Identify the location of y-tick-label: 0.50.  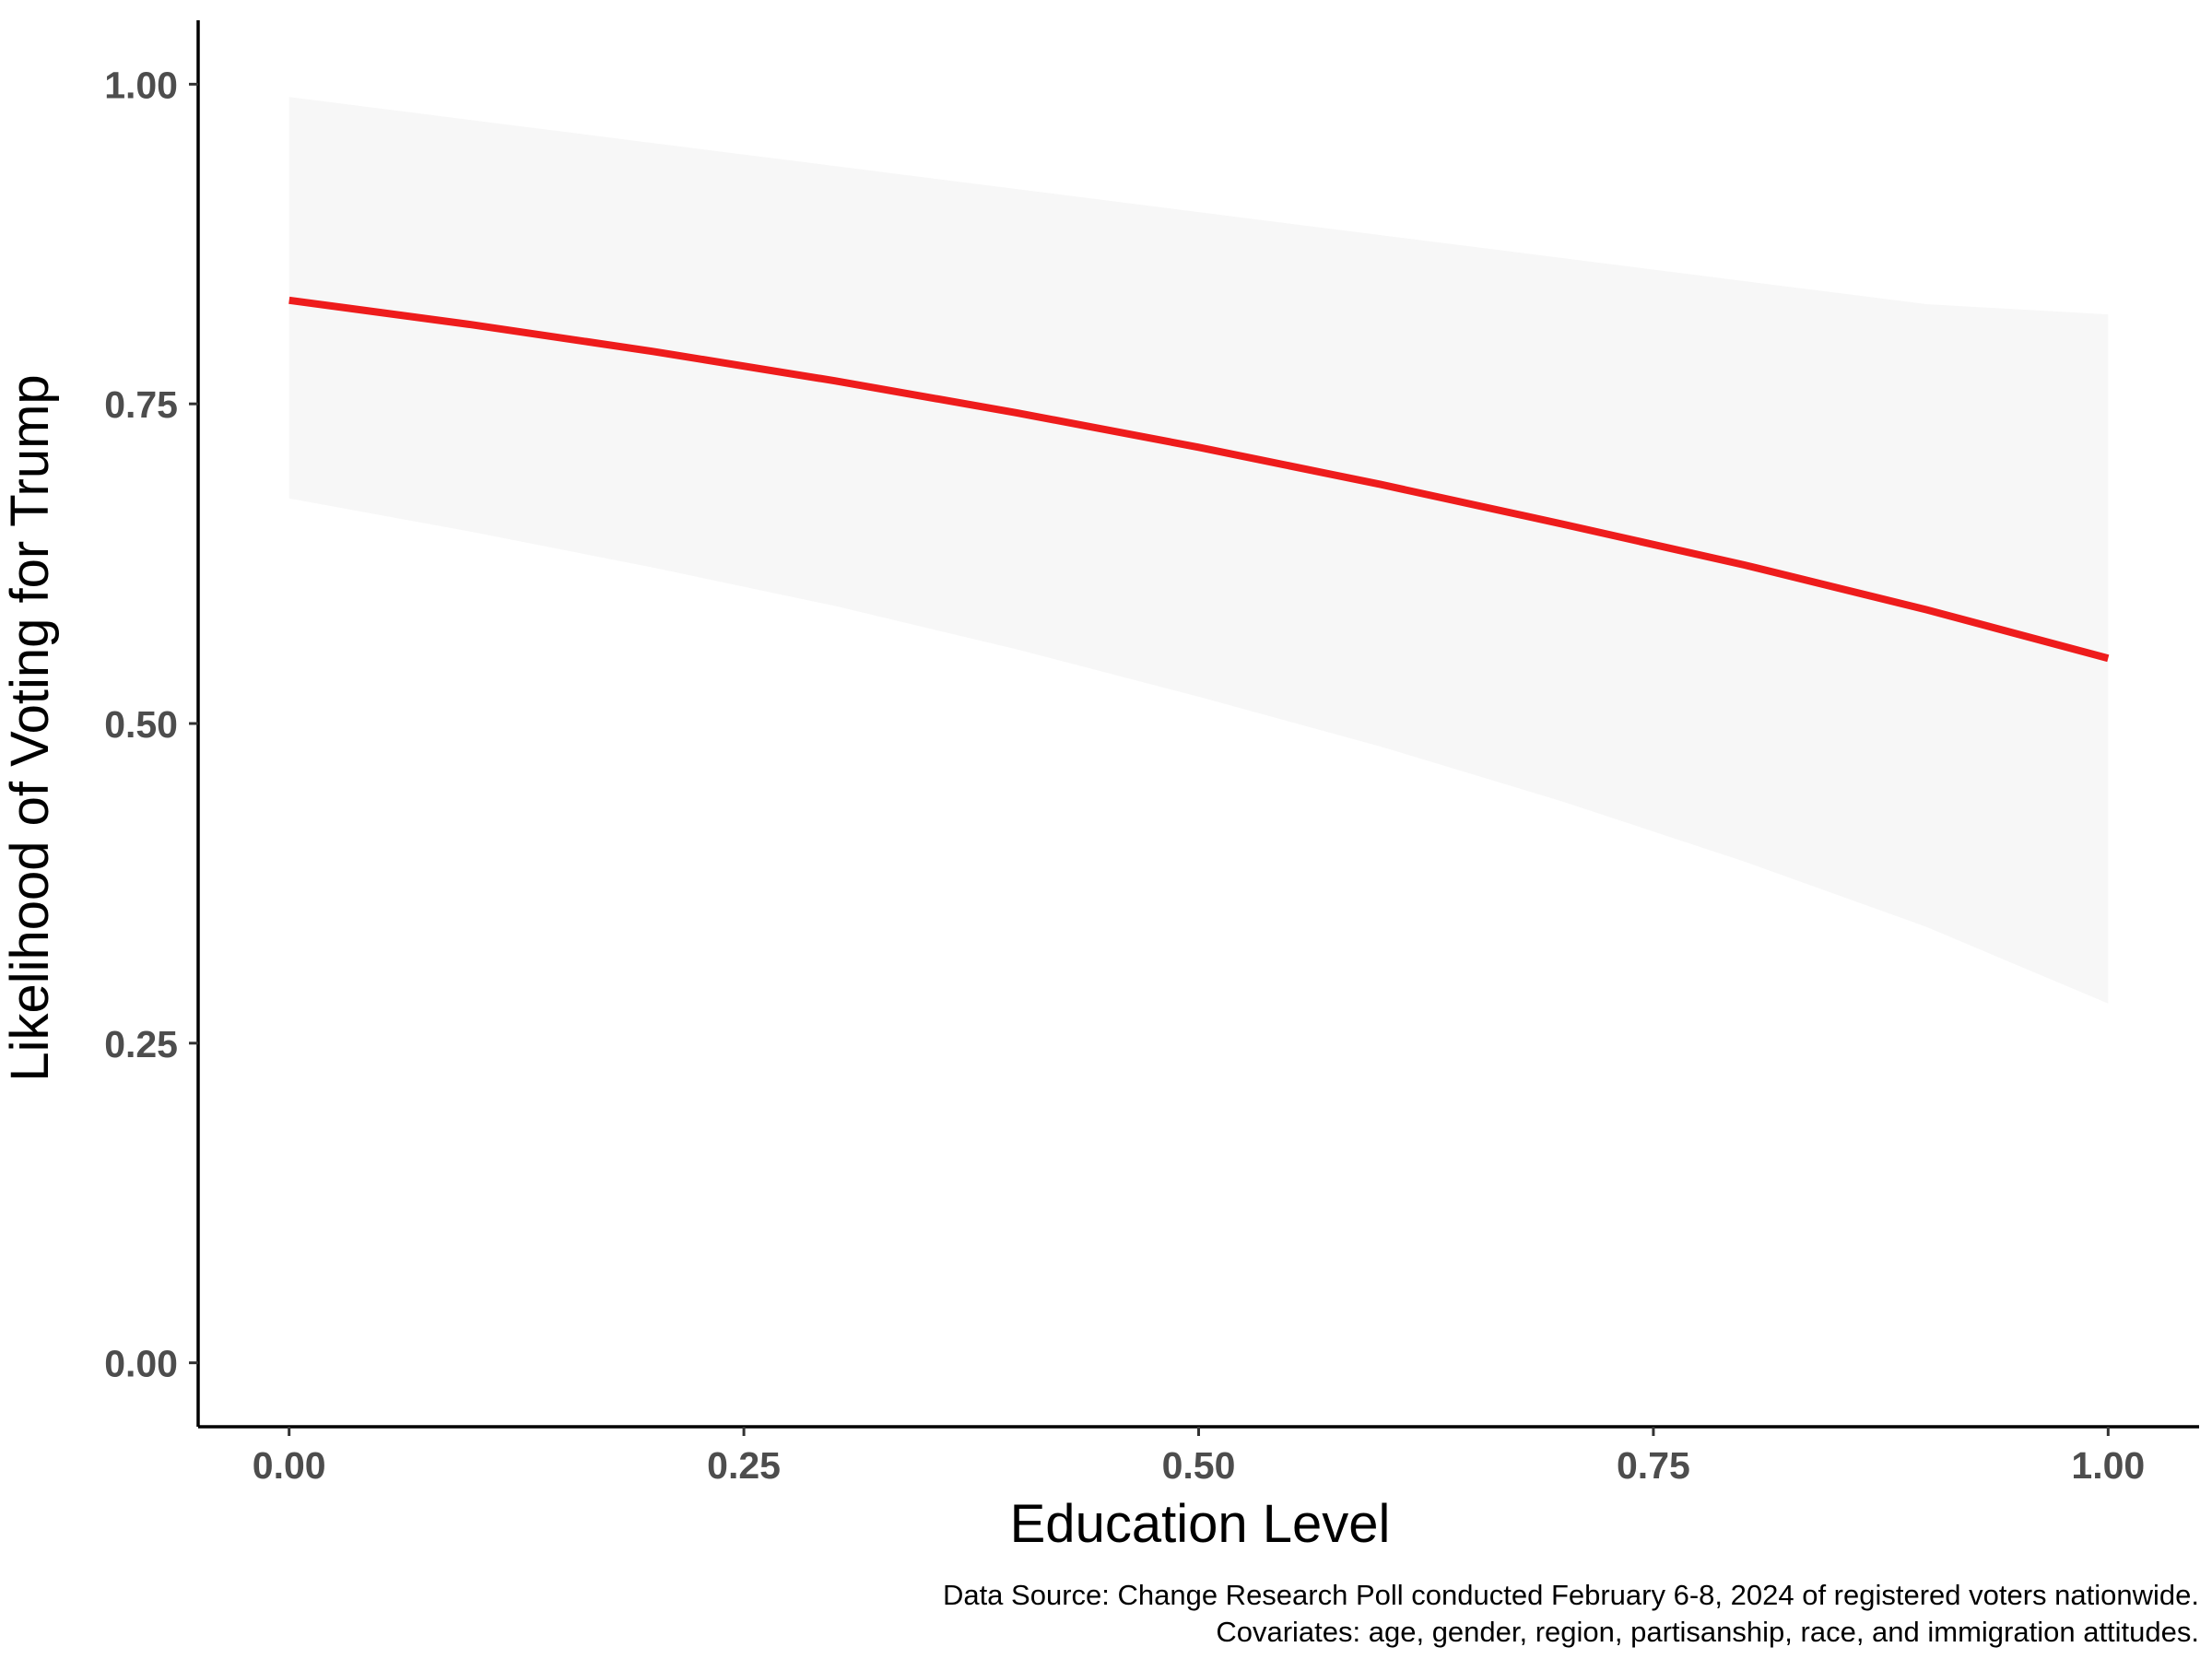
(141, 724).